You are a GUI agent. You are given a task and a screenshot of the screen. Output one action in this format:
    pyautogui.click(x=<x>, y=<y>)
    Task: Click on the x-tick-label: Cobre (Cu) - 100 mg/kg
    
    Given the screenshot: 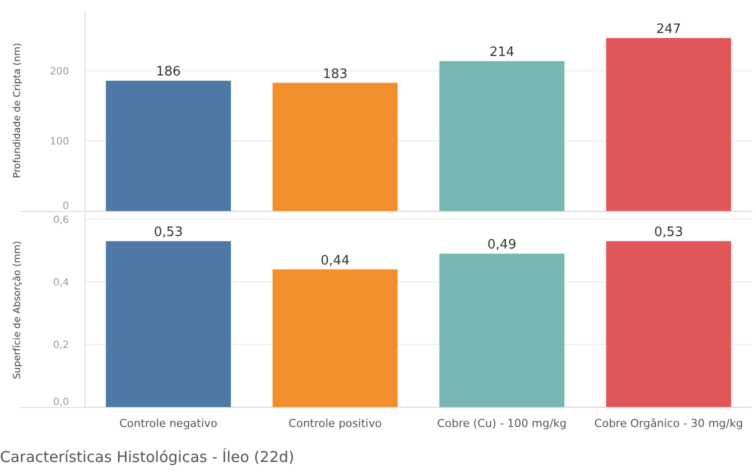 What is the action you would take?
    pyautogui.click(x=502, y=423)
    